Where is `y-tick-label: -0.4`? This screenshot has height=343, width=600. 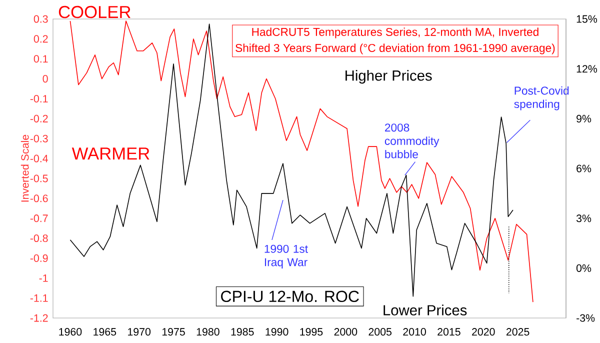
y-tick-label: -0.4 is located at coordinates (39, 158).